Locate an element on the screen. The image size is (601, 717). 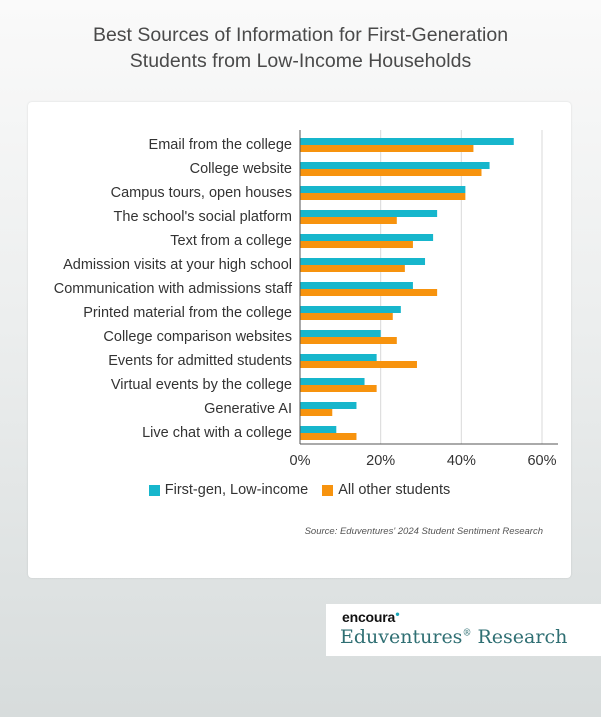
category-label-9: Events for admitted students is located at coordinates (200, 361).